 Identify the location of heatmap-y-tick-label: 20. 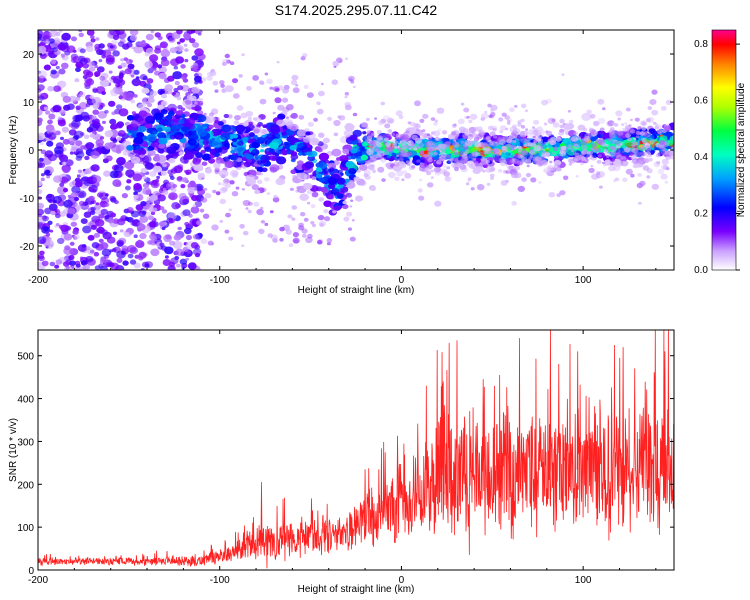
(29, 55).